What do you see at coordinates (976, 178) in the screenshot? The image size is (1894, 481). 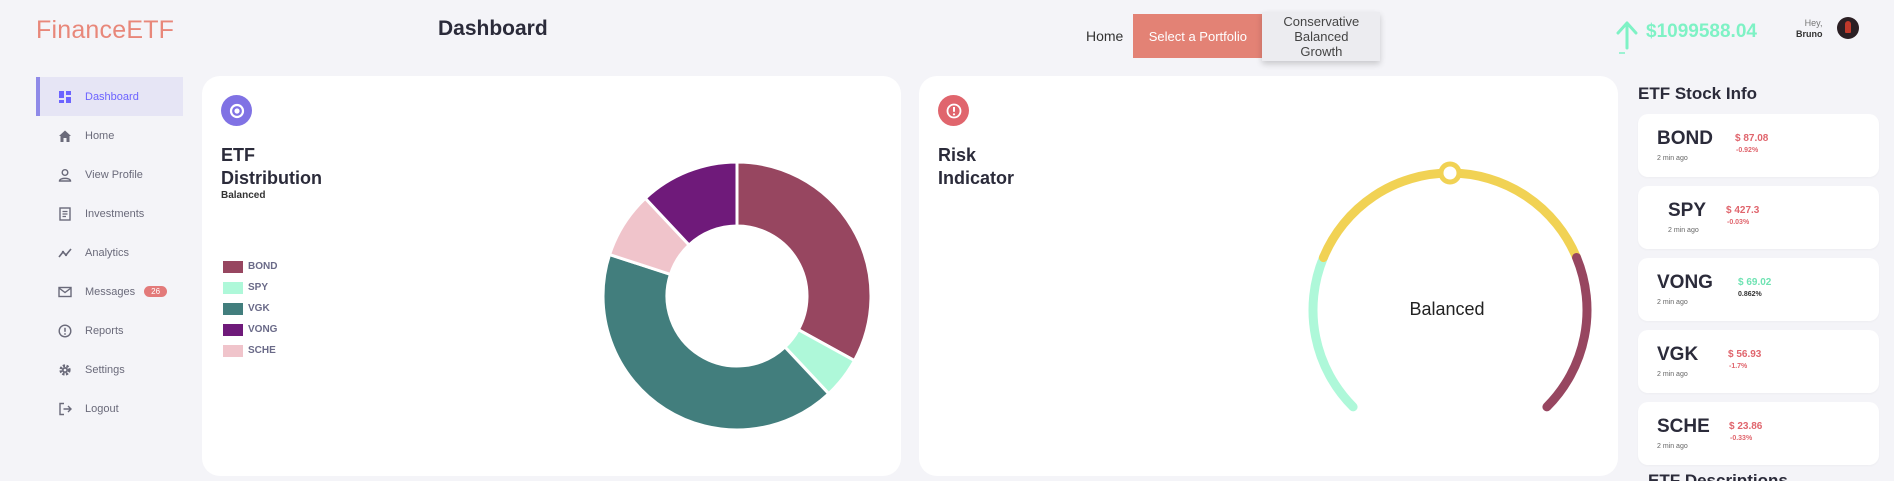 I see `risk-title-line2: Indicator` at bounding box center [976, 178].